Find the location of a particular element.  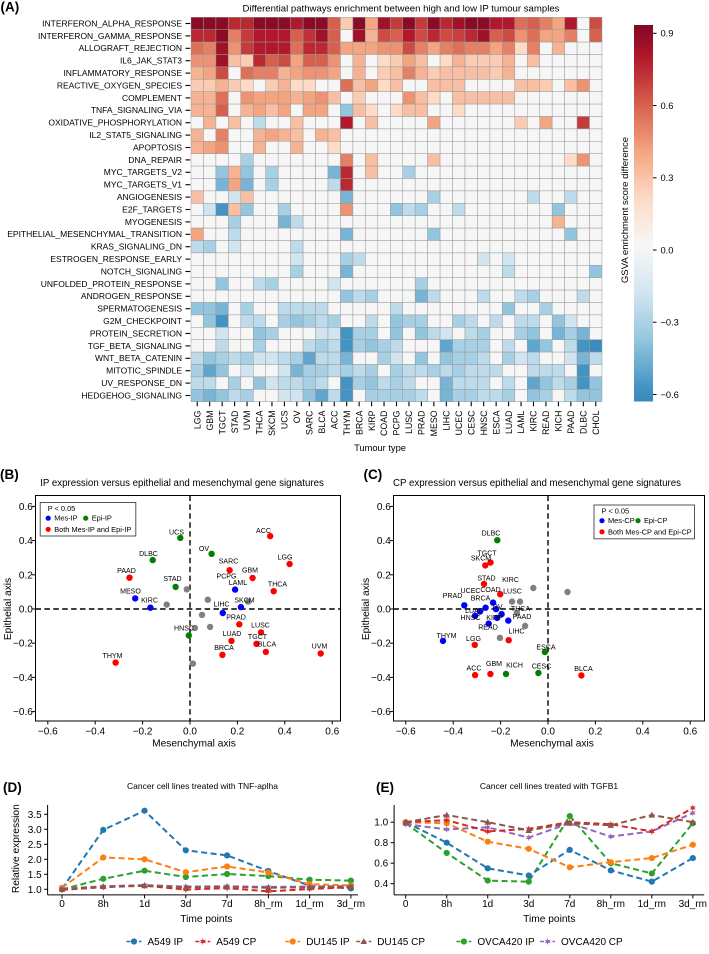

svg-text: 0 is located at coordinates (62, 904).